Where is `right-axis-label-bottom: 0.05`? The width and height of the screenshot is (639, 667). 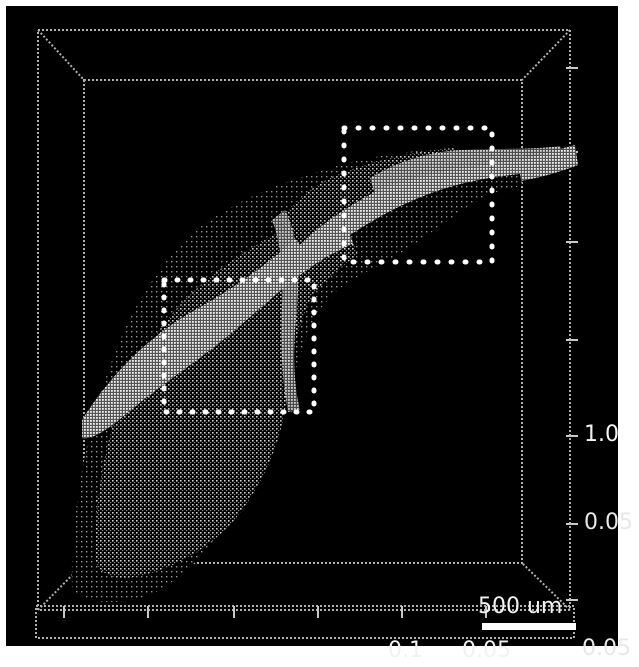
right-axis-label-bottom: 0.05 is located at coordinates (606, 649).